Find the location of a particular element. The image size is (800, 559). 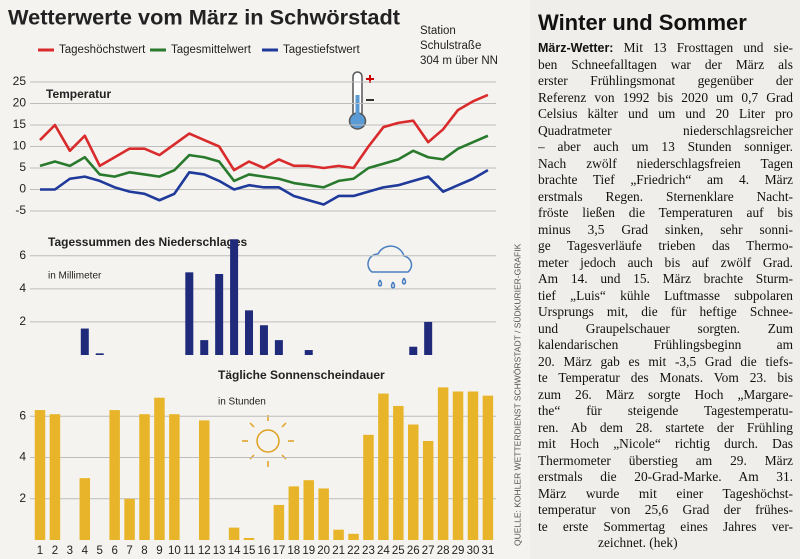

rain-cloud-icon is located at coordinates (390, 267).